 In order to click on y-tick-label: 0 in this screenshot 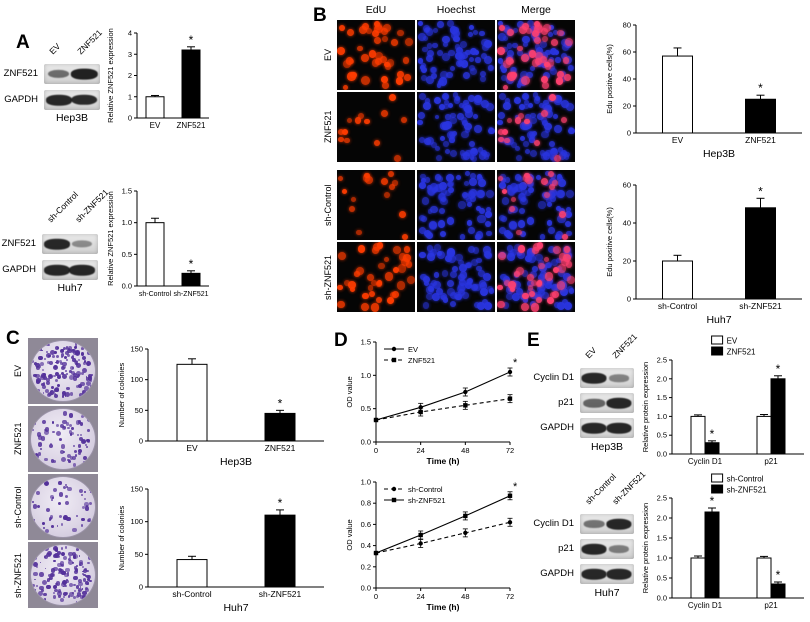, I will do `click(141, 441)`.